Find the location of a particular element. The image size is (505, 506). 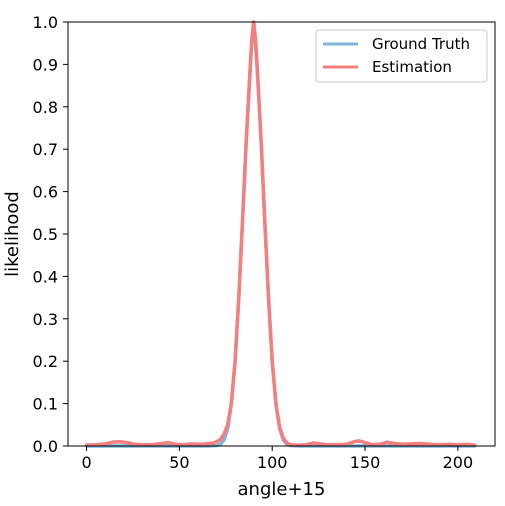

y-tick-label: 0.8 is located at coordinates (45, 107).